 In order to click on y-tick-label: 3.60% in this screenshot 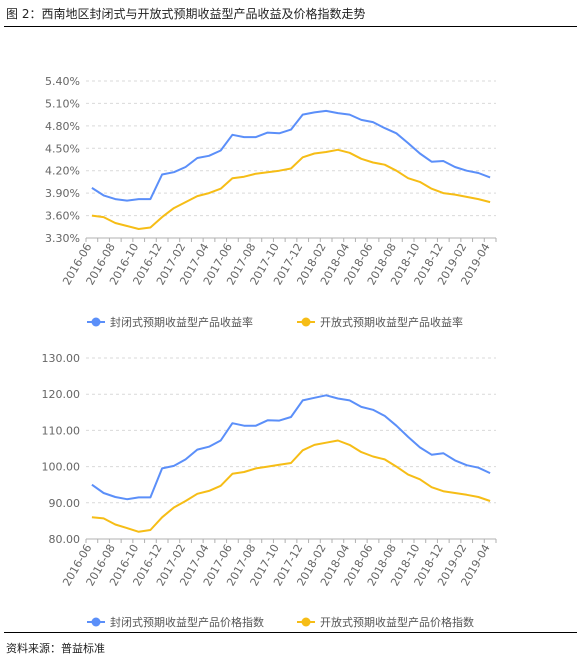, I will do `click(62, 216)`.